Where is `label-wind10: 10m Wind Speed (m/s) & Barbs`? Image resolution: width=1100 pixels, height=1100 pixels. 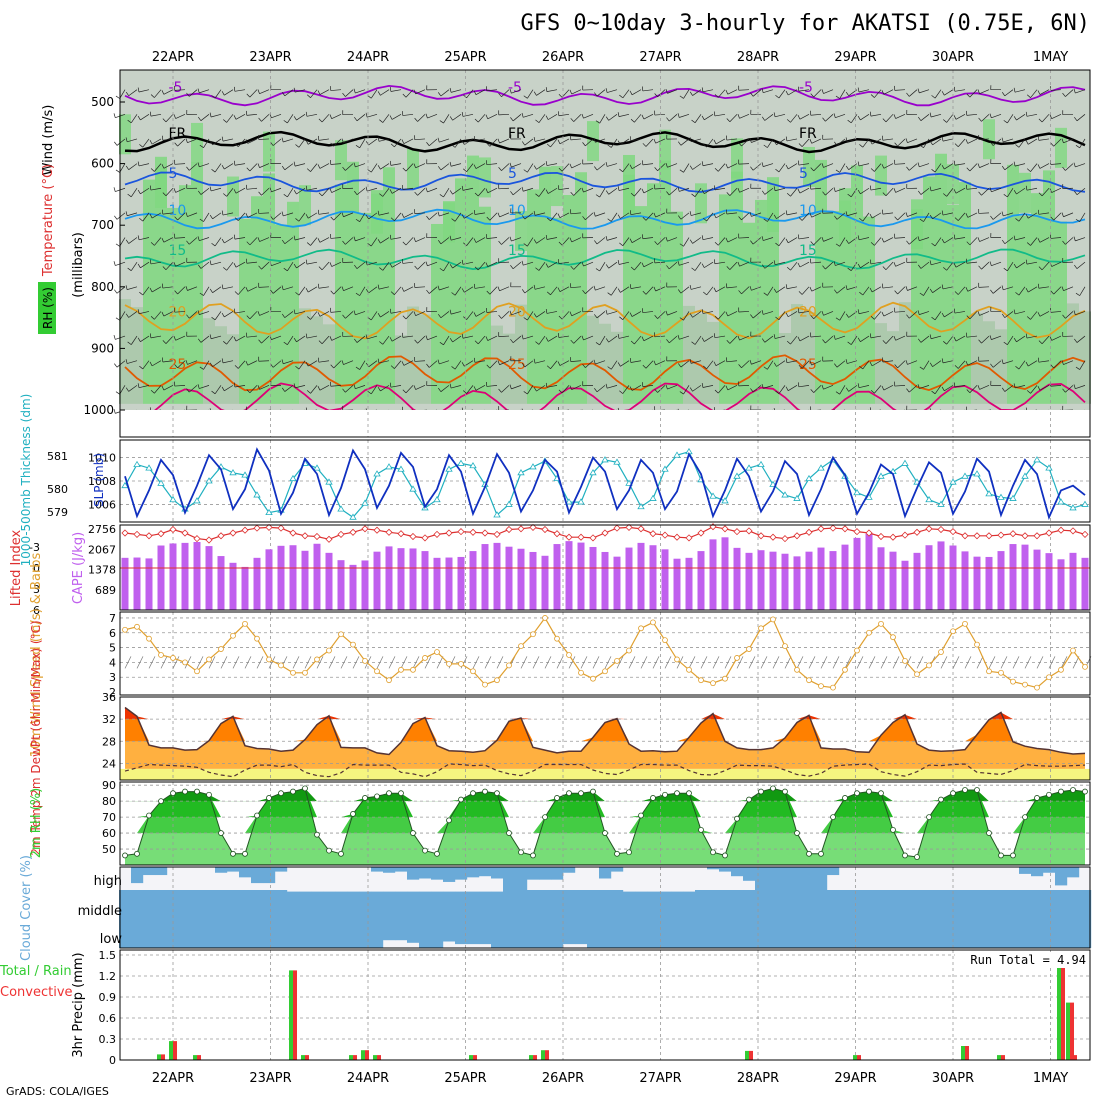
label-wind10: 10m Wind Speed (m/s) & Barbs is located at coordinates (36, 654).